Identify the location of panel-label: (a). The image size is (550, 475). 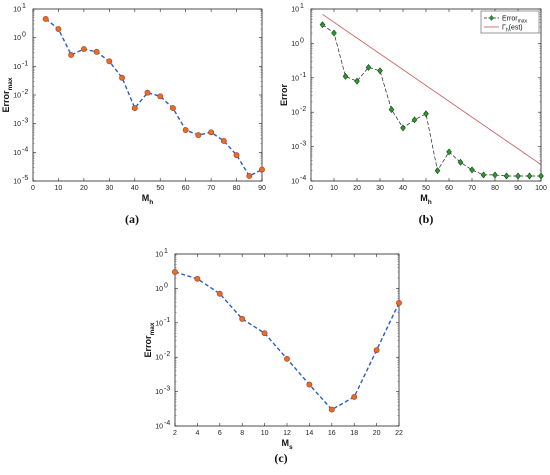
(132, 219).